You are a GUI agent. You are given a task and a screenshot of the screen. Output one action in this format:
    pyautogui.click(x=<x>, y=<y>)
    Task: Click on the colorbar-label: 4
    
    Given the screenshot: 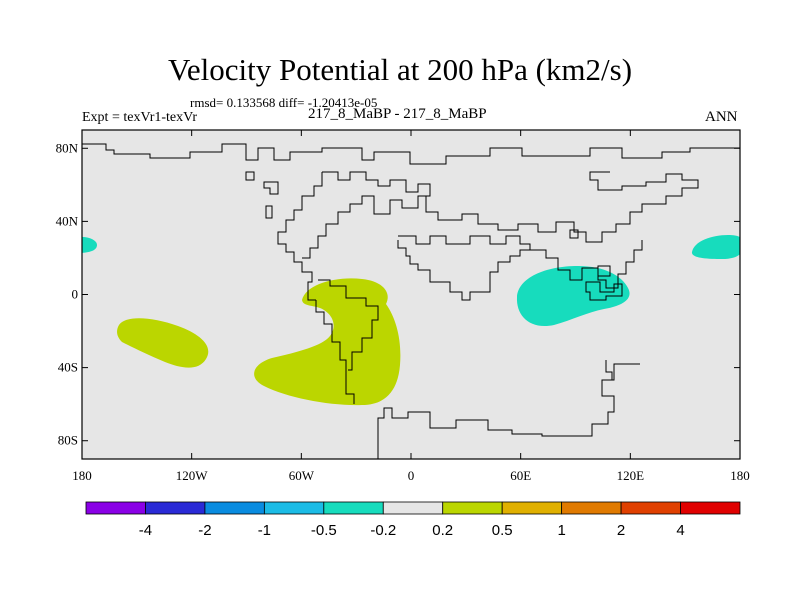 What is the action you would take?
    pyautogui.click(x=680, y=530)
    